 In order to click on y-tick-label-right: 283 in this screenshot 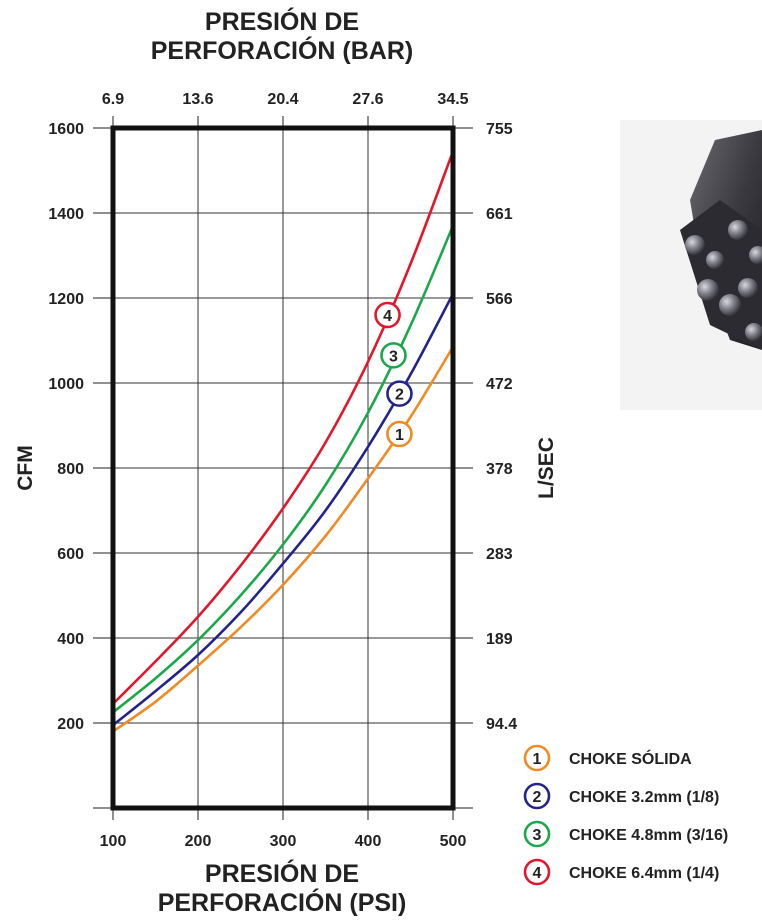, I will do `click(499, 554)`.